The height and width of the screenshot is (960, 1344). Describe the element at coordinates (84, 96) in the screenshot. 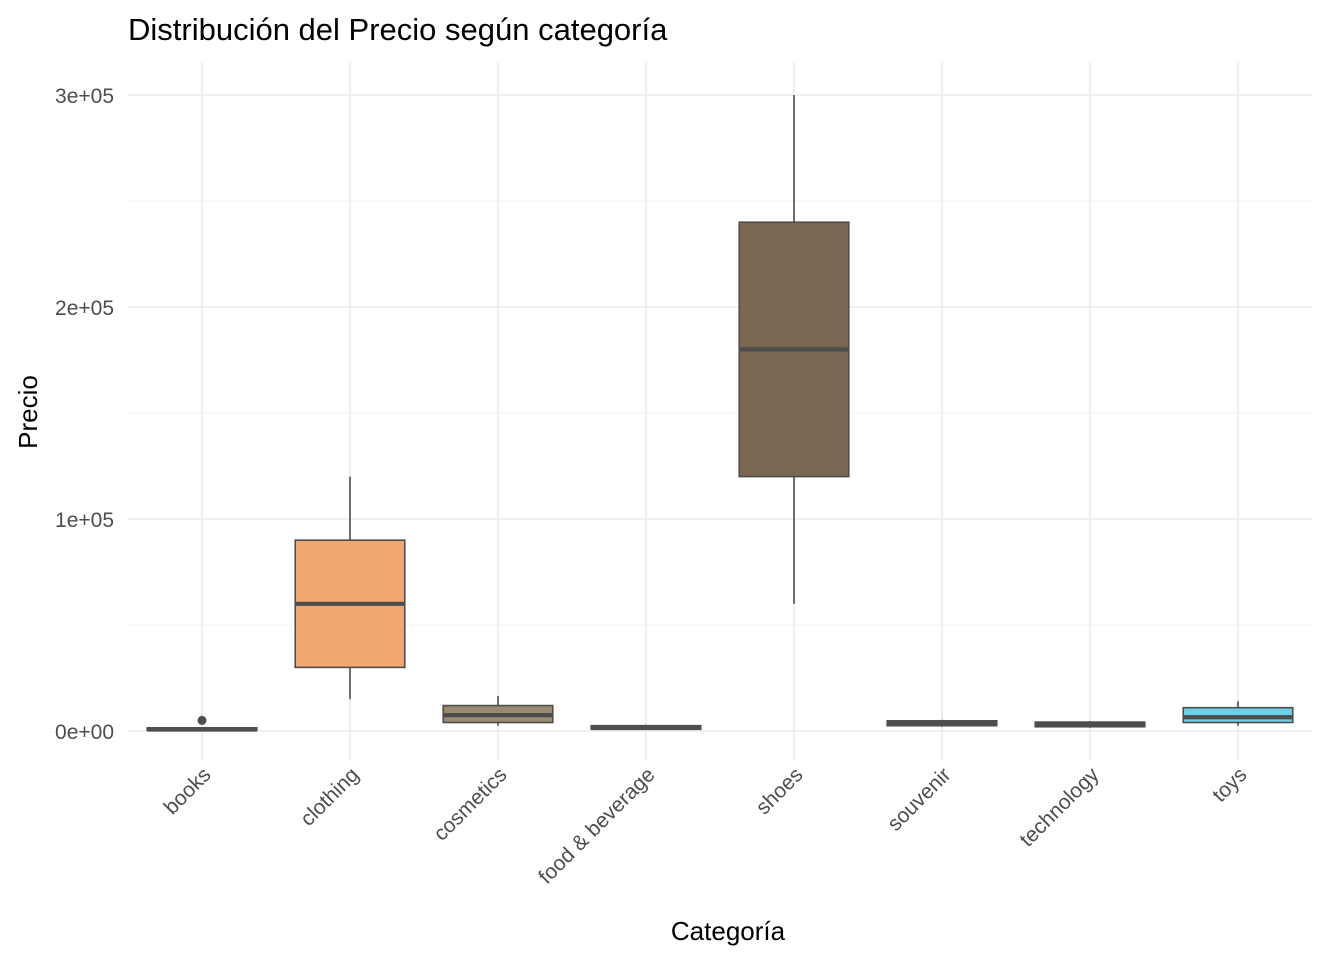

I see `y-tick-label: 3e+05` at that location.